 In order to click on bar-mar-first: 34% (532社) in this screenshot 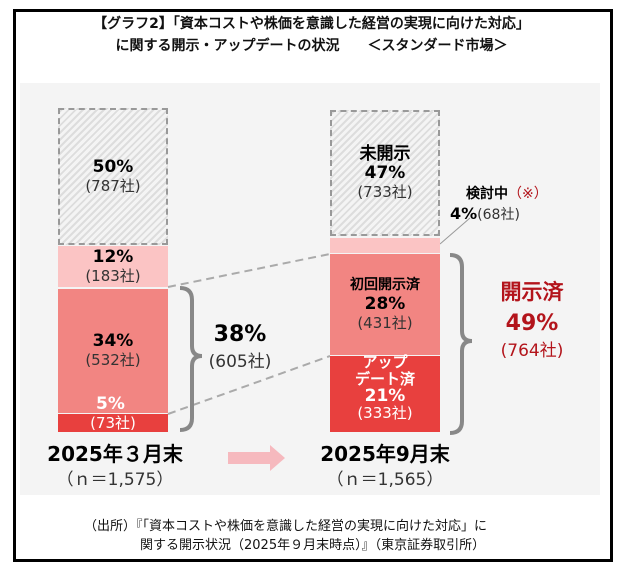, I will do `click(113, 351)`.